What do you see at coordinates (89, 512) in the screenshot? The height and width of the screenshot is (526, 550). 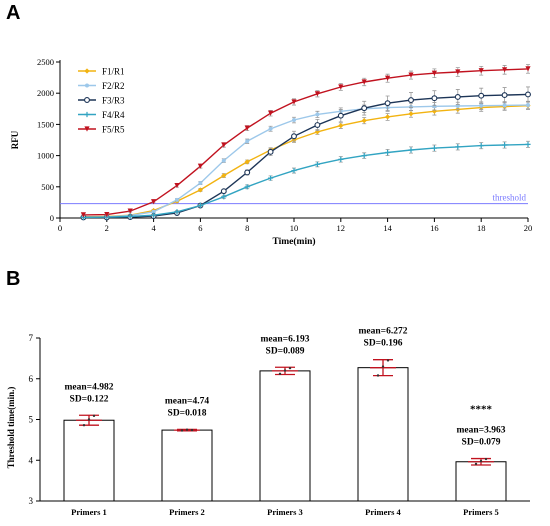 I see `x-tick-label: Primers 1` at bounding box center [89, 512].